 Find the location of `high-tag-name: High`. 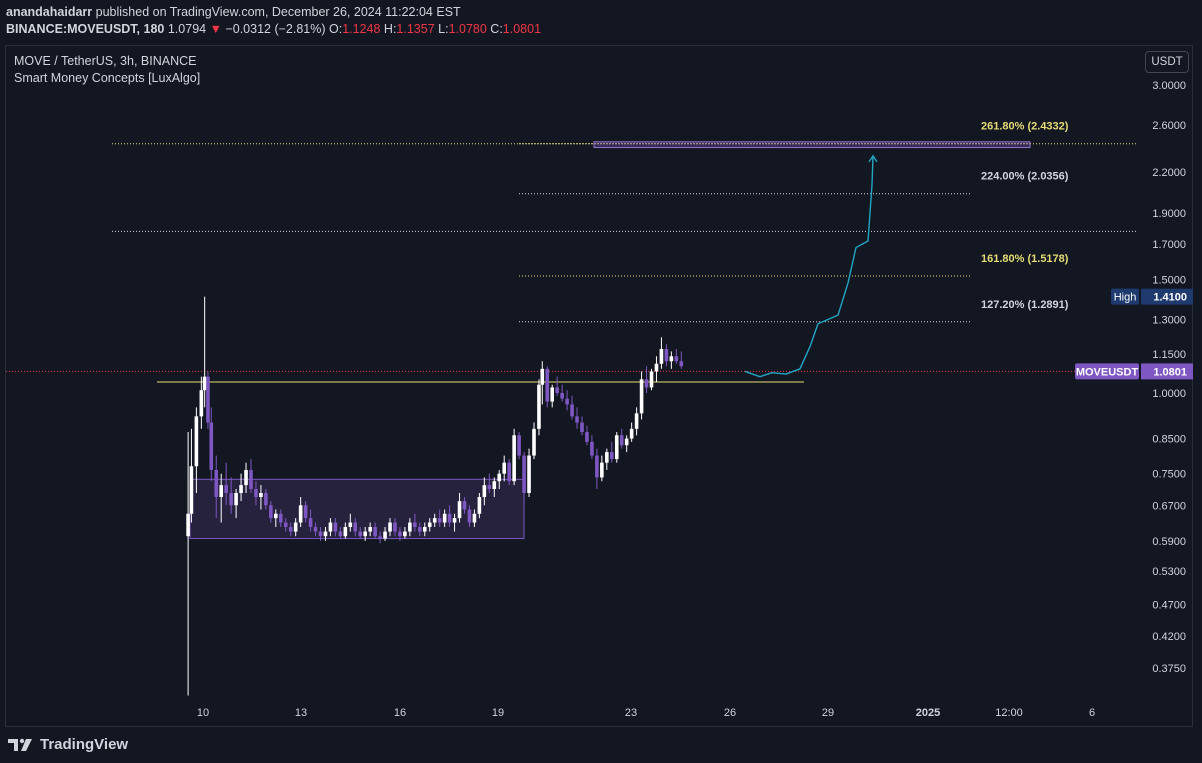

high-tag-name: High is located at coordinates (1125, 298).